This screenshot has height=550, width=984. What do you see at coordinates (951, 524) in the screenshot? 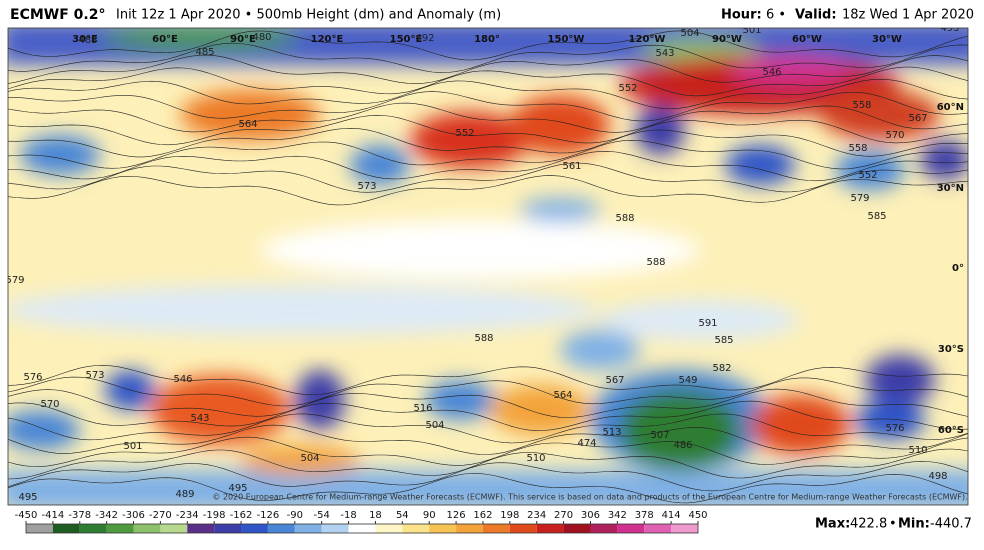
I see `min-value: -440.7` at bounding box center [951, 524].